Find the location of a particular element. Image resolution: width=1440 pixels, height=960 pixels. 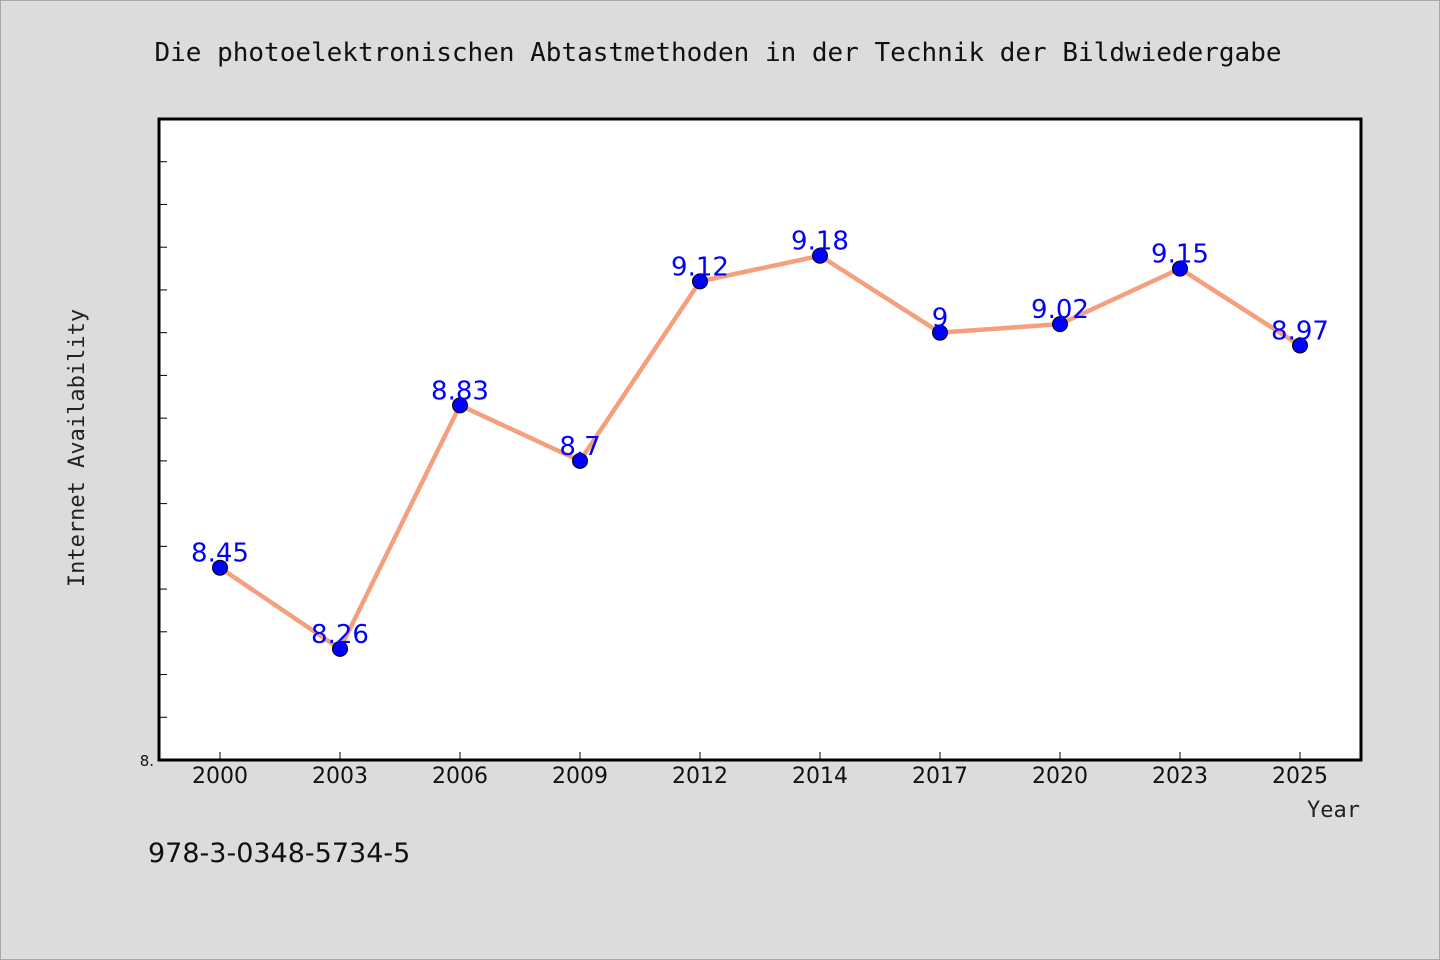

data-label: 8.26 is located at coordinates (340, 635).